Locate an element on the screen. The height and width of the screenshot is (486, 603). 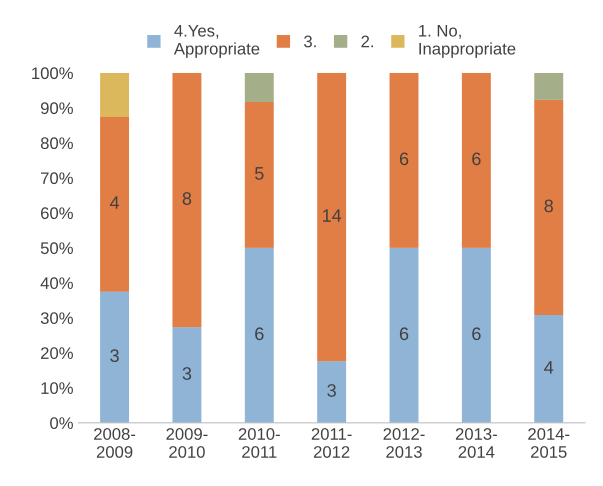
legend-label: 3. is located at coordinates (310, 42).